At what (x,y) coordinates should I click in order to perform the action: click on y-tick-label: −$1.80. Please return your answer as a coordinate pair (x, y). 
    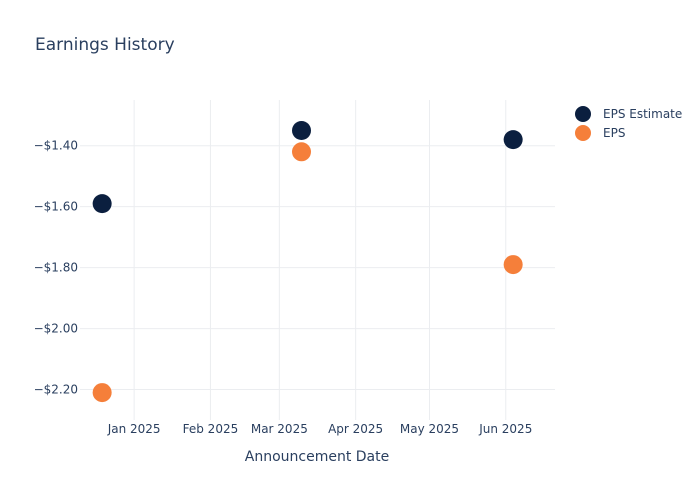
    Looking at the image, I should click on (56, 268).